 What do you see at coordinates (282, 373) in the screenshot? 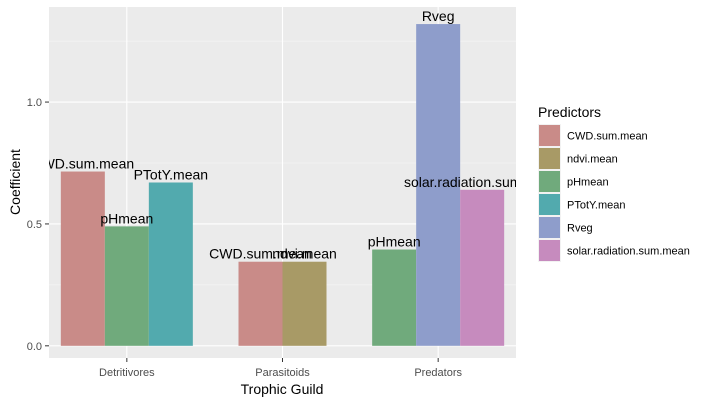
I see `x-tick-label: Parasitoids` at bounding box center [282, 373].